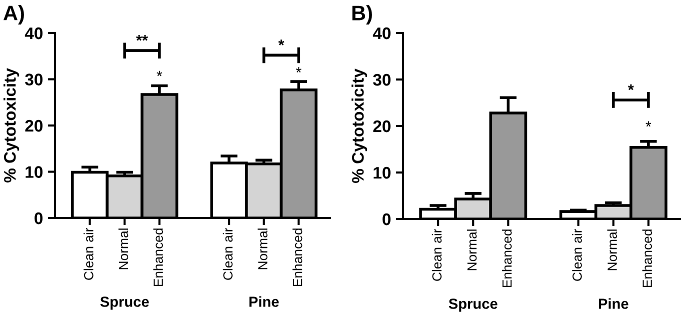 The height and width of the screenshot is (316, 685). Describe the element at coordinates (142, 38) in the screenshot. I see `annotation: **` at that location.